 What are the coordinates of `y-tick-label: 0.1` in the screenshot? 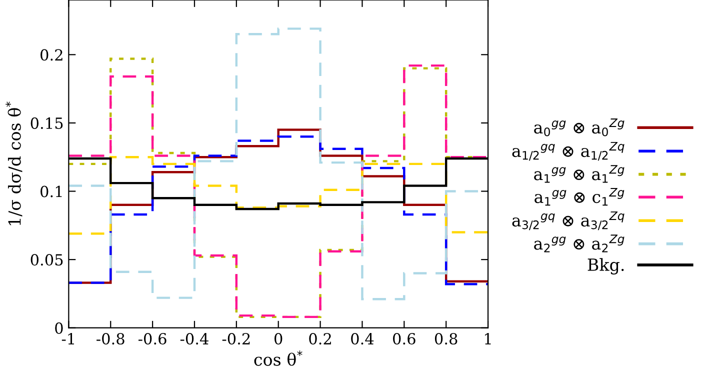 It's located at (51, 192).